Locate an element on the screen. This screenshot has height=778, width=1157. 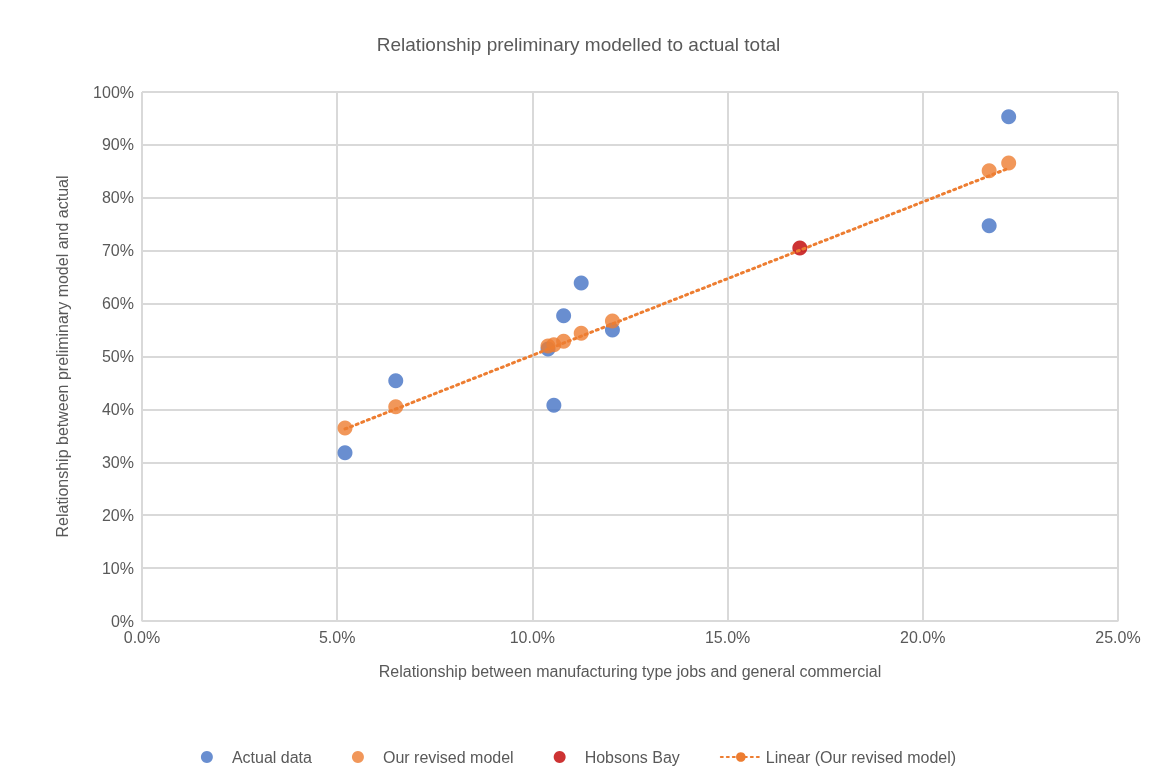
x-tick-label: 20.0% is located at coordinates (923, 637).